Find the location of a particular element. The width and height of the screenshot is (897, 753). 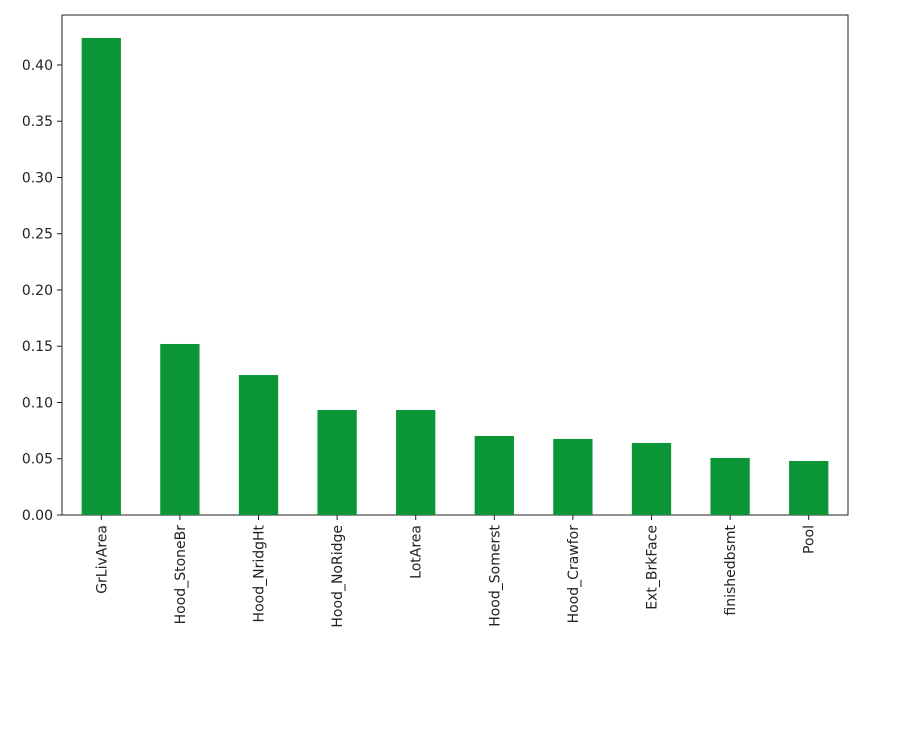

y-tick-label: 0.30 is located at coordinates (37, 178).